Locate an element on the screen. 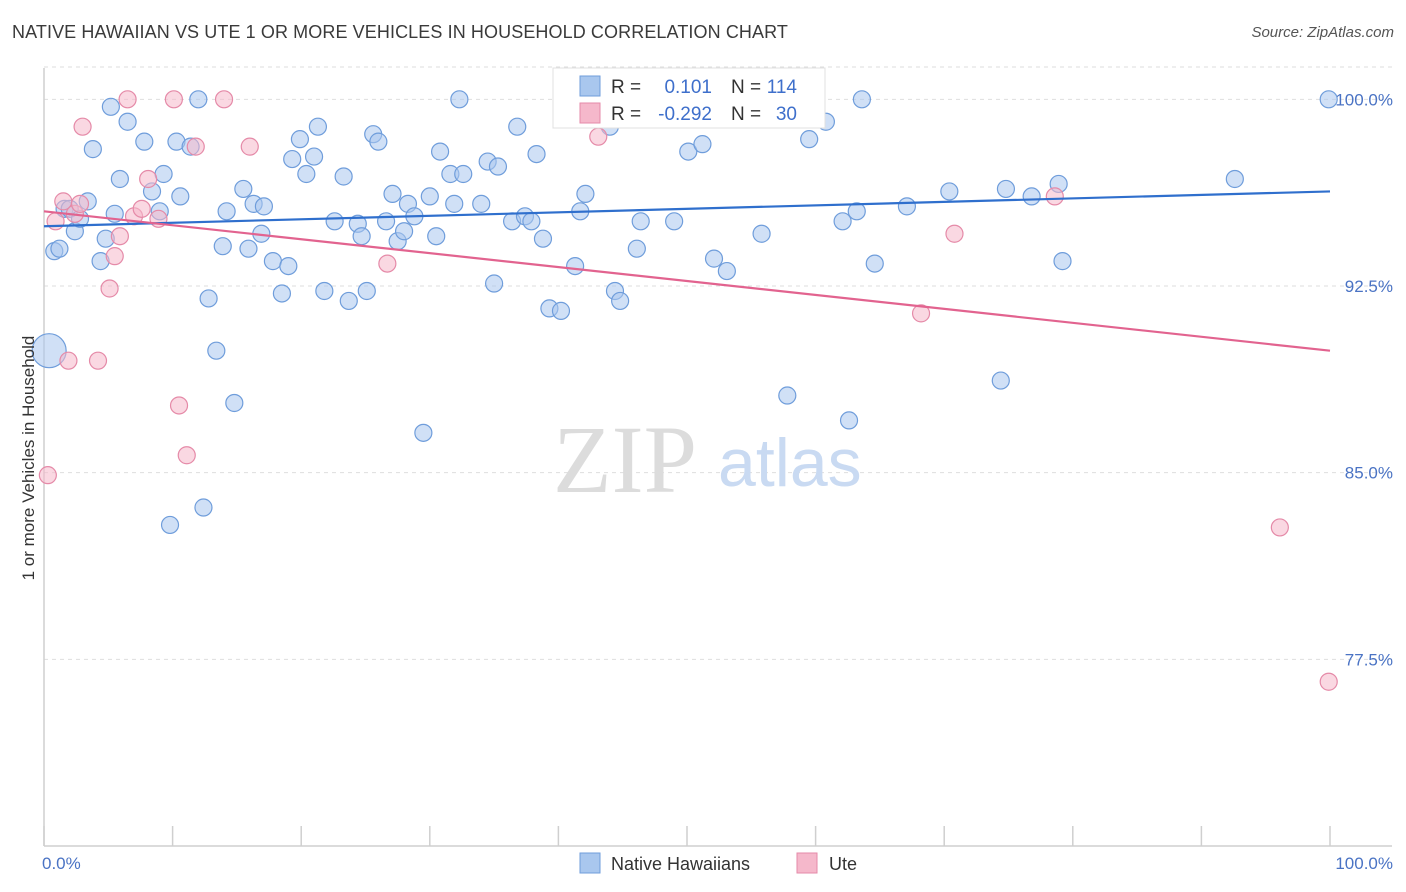 The width and height of the screenshot is (1406, 892). stats-swatch-blue is located at coordinates (590, 86).